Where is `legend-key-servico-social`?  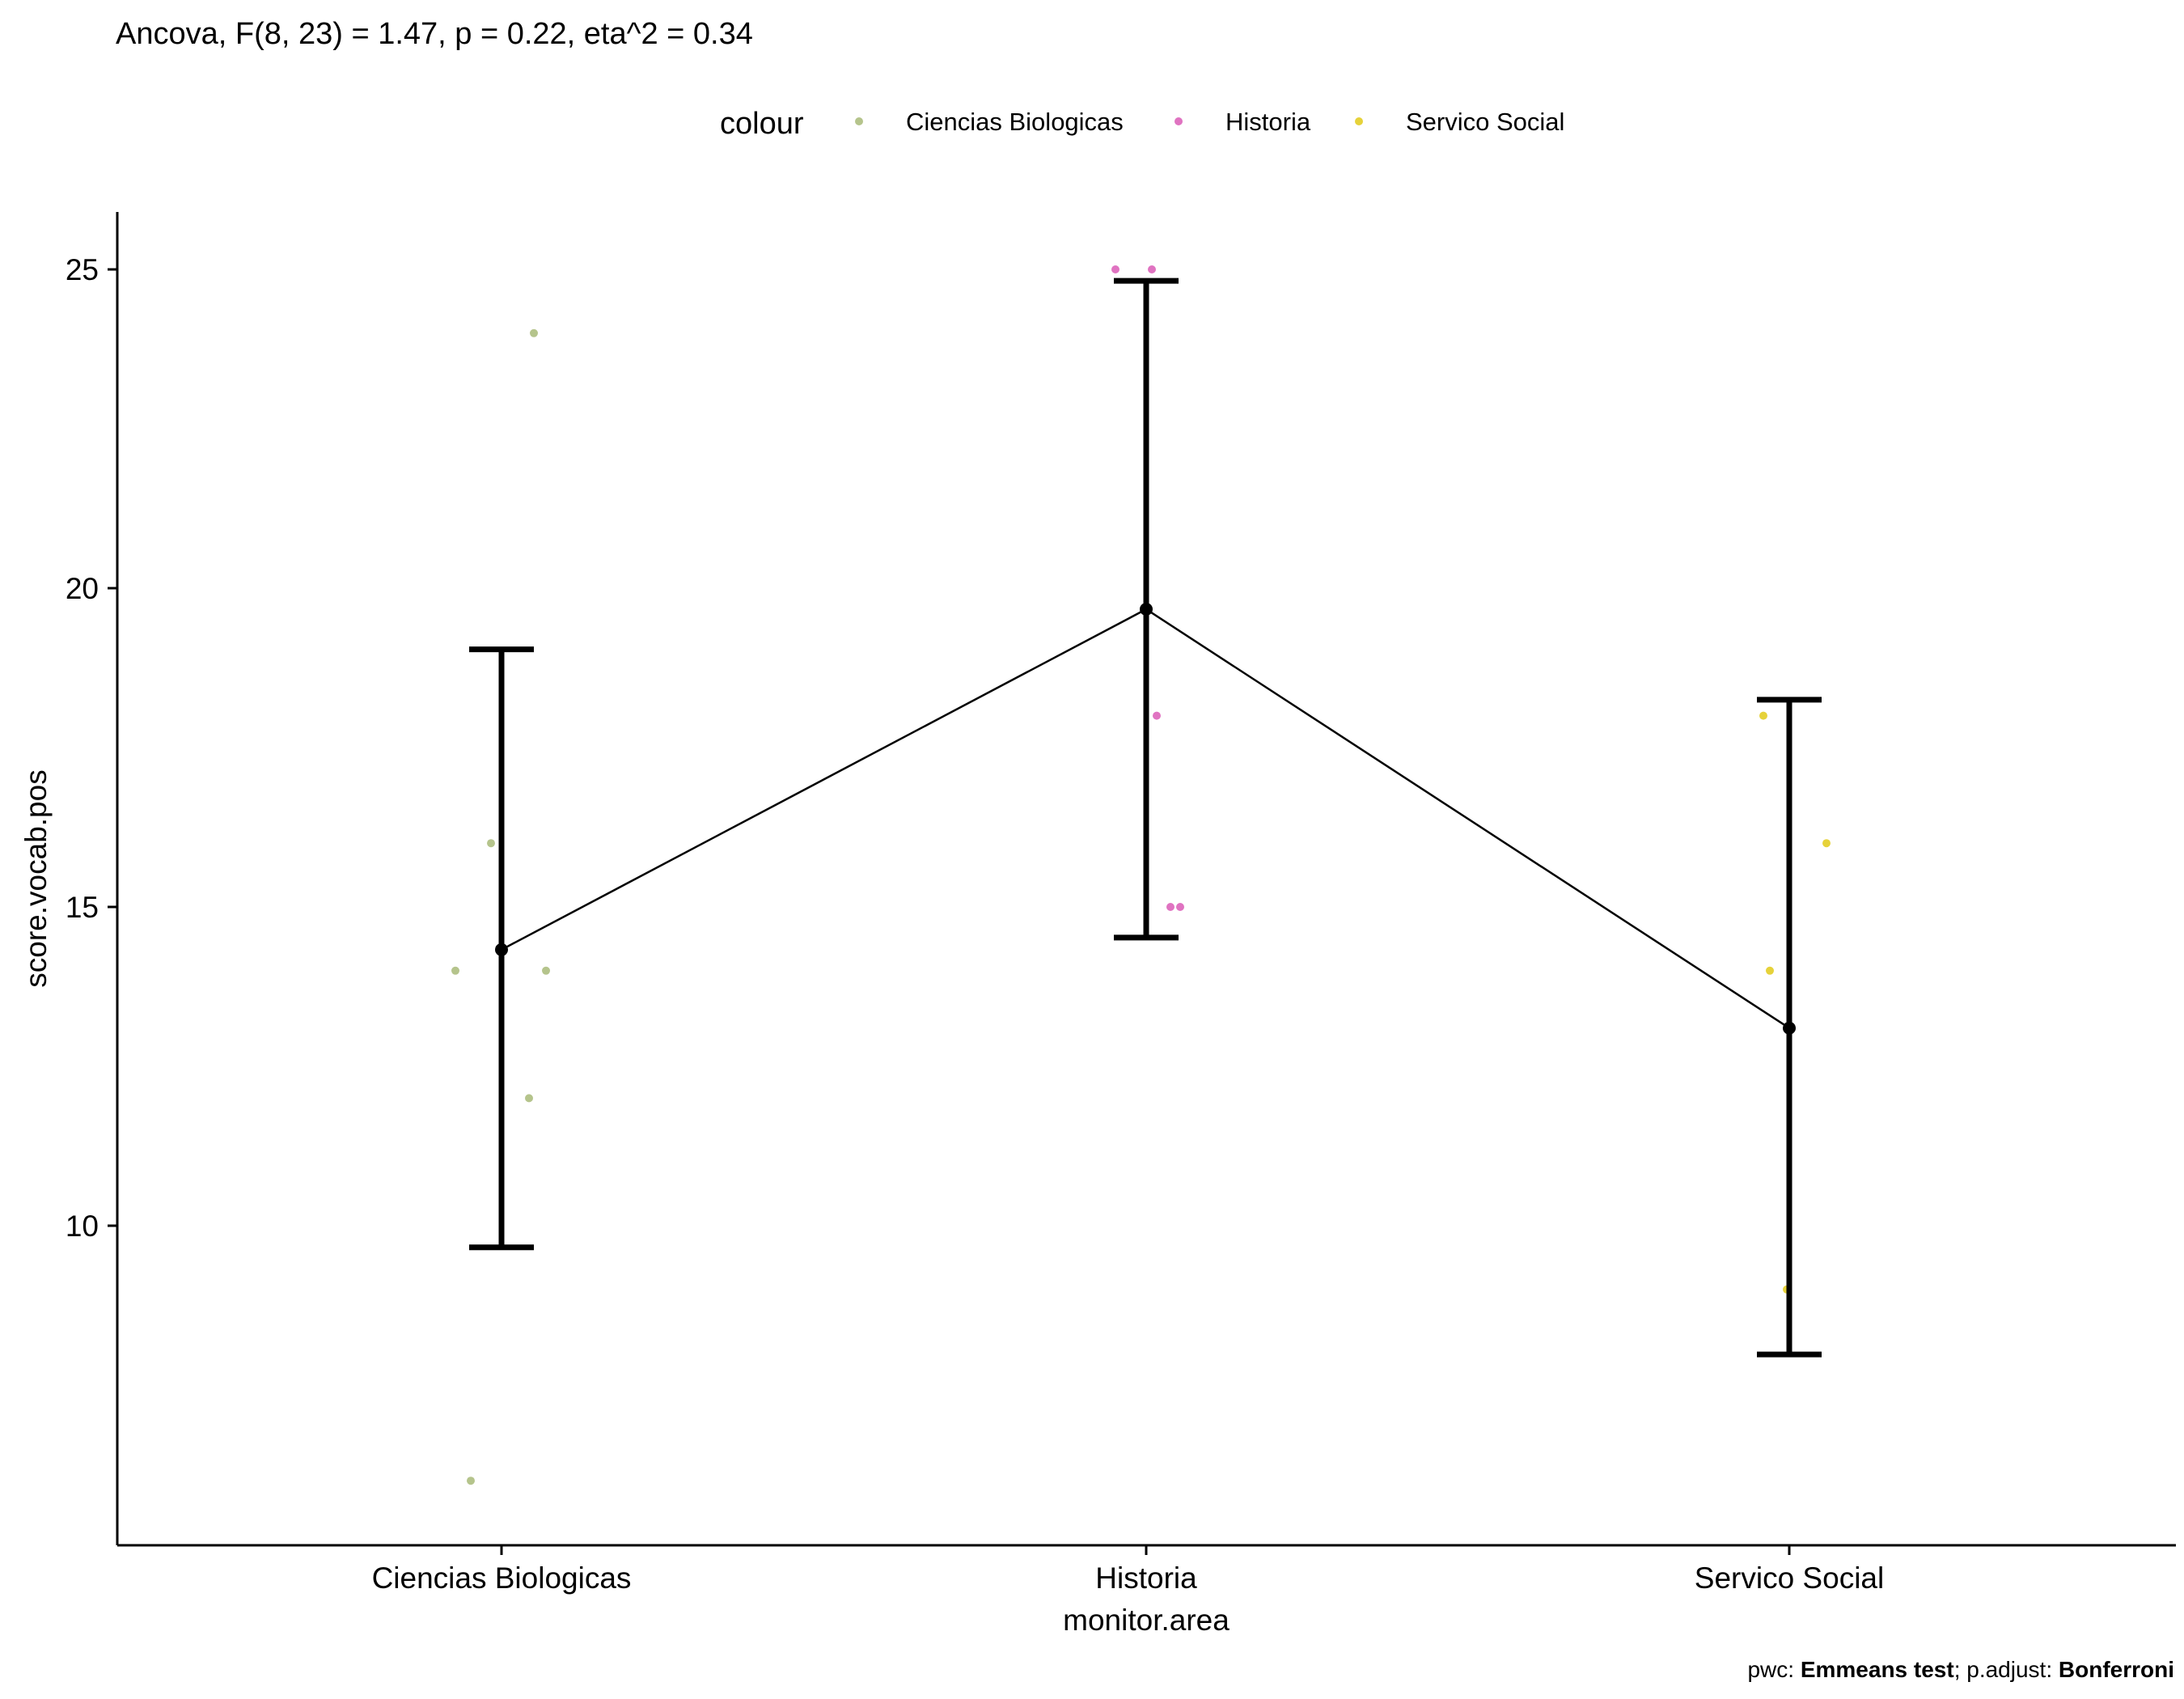
legend-key-servico-social is located at coordinates (1359, 121).